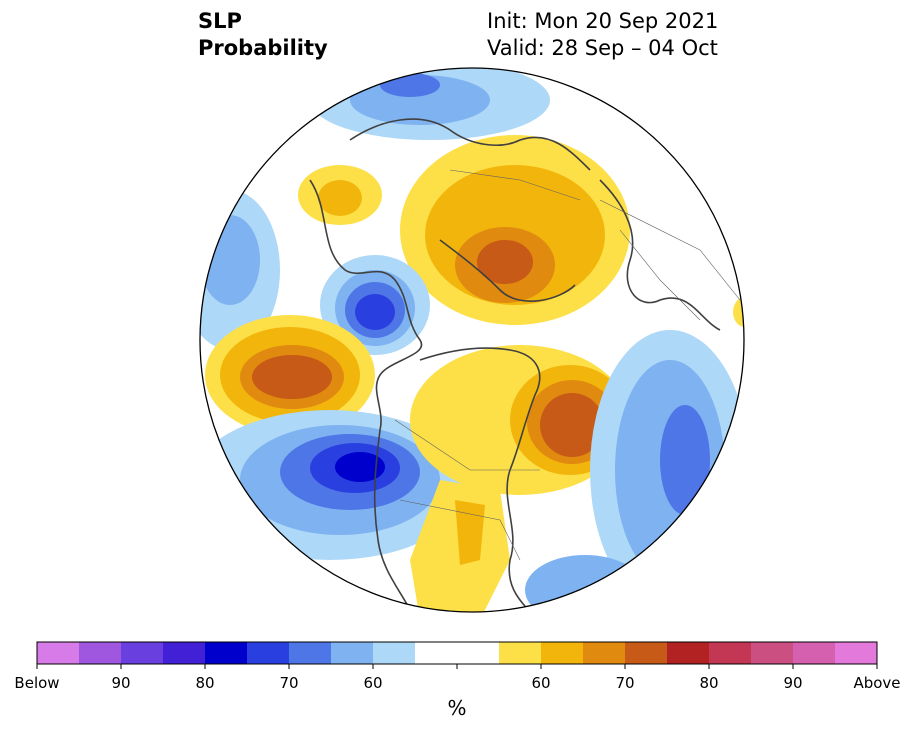  Describe the element at coordinates (220, 21) in the screenshot. I see `variable-label: SLP` at that location.